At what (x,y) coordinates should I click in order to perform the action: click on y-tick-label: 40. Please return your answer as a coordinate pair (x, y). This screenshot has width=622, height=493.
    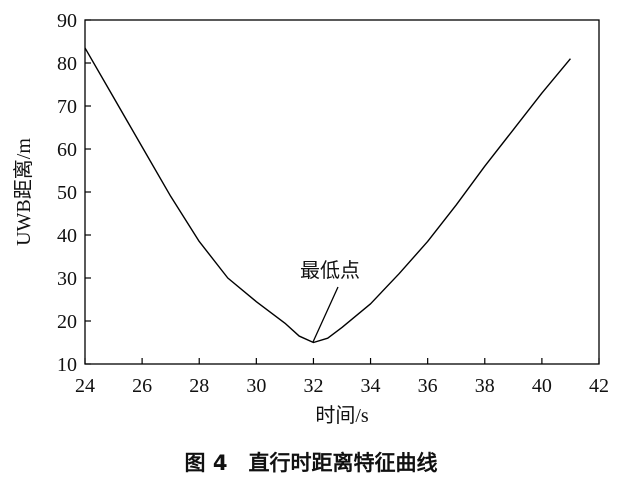
    Looking at the image, I should click on (67, 236).